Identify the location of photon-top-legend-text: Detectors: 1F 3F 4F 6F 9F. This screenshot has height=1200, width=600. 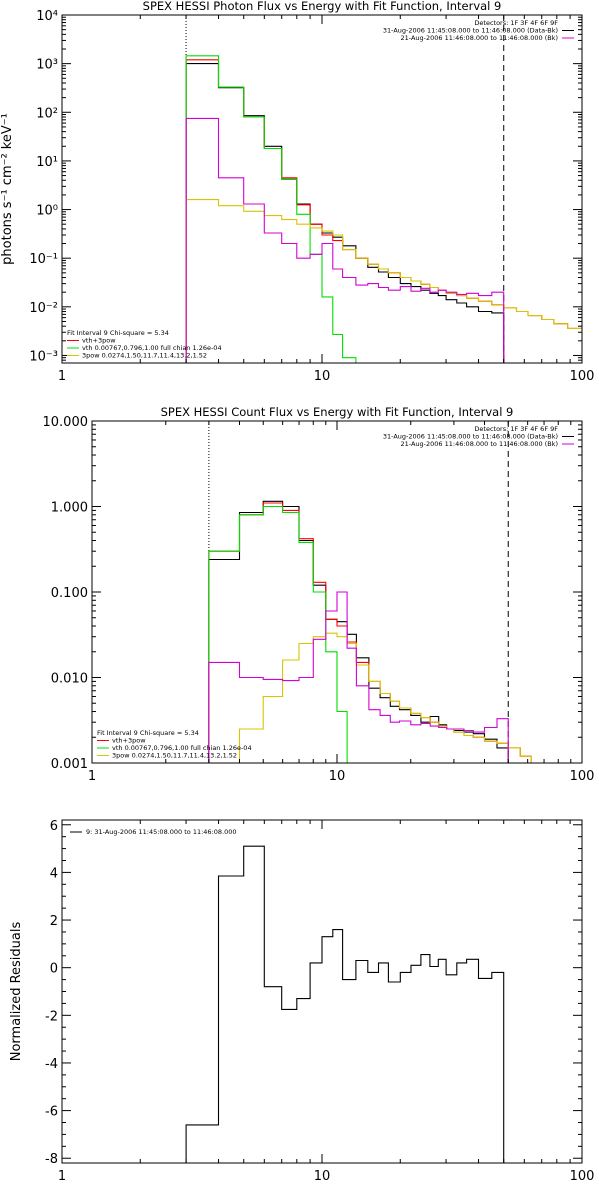
(516, 23).